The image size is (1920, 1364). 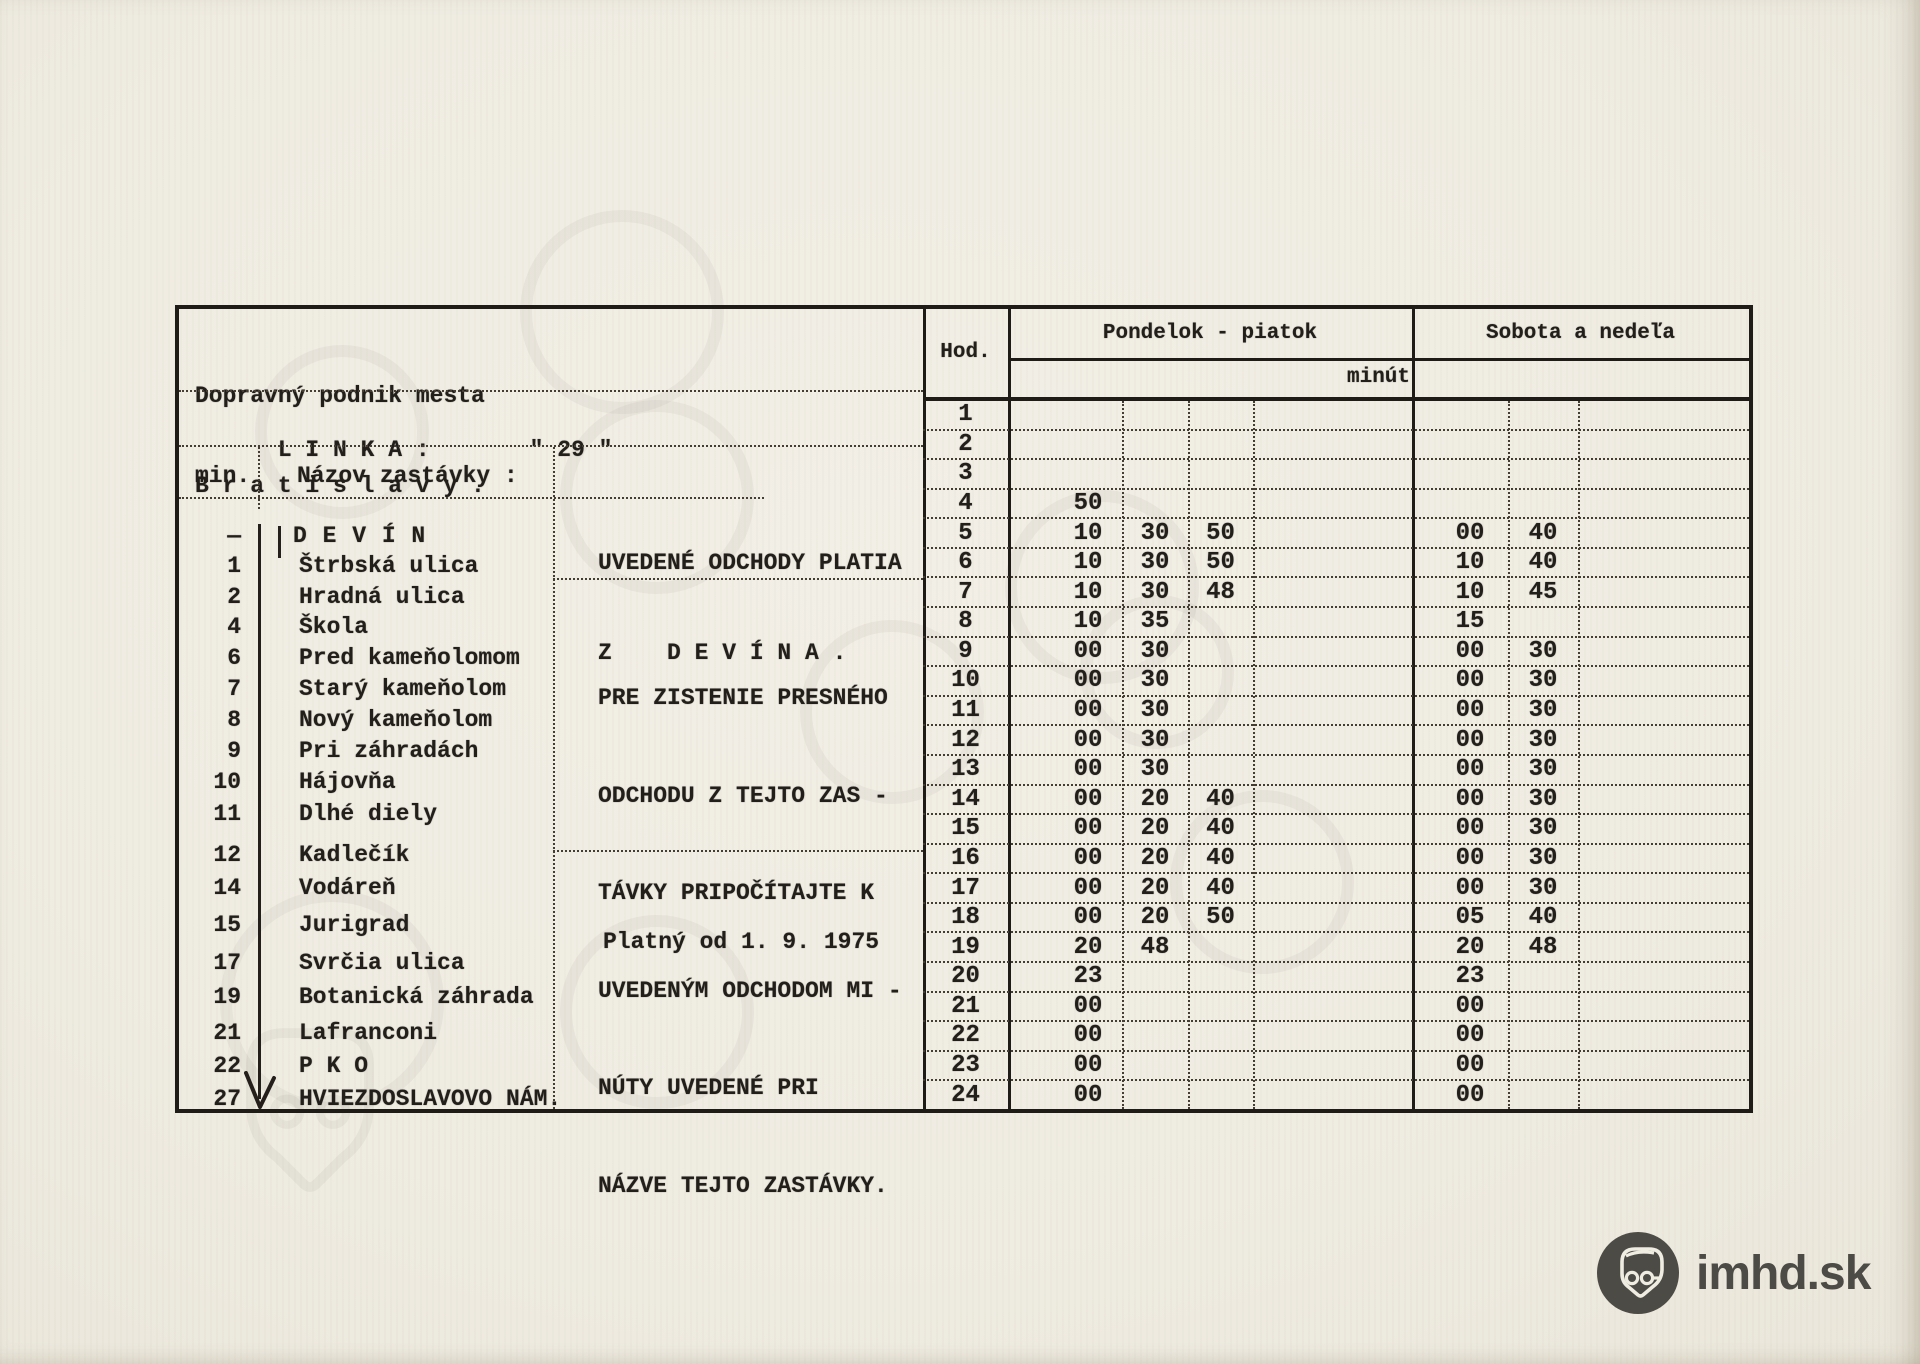 What do you see at coordinates (965, 1036) in the screenshot?
I see `hour-label: 22` at bounding box center [965, 1036].